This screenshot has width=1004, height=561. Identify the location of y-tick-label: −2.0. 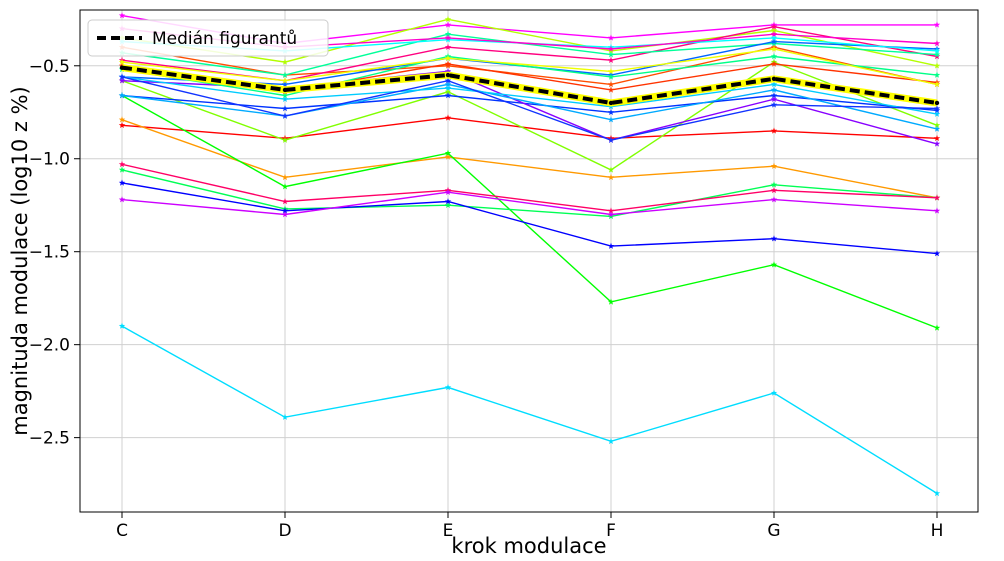
(49, 346).